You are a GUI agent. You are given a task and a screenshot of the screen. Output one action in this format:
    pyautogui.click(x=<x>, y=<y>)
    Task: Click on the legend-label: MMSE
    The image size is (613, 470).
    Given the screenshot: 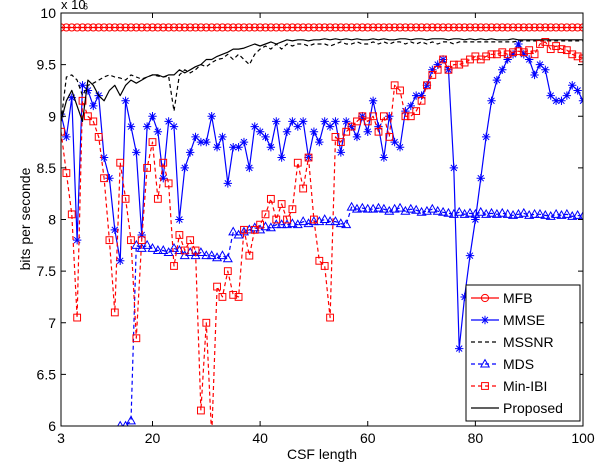 What is the action you would take?
    pyautogui.click(x=524, y=320)
    